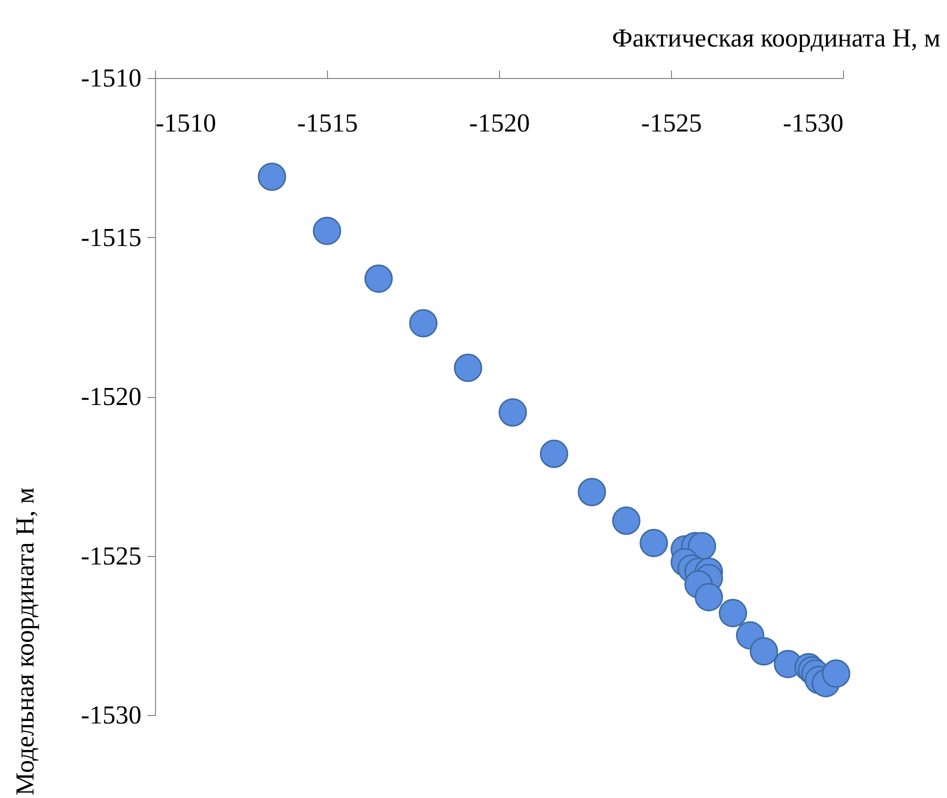  I want to click on y-tick-label: -1530, so click(111, 715).